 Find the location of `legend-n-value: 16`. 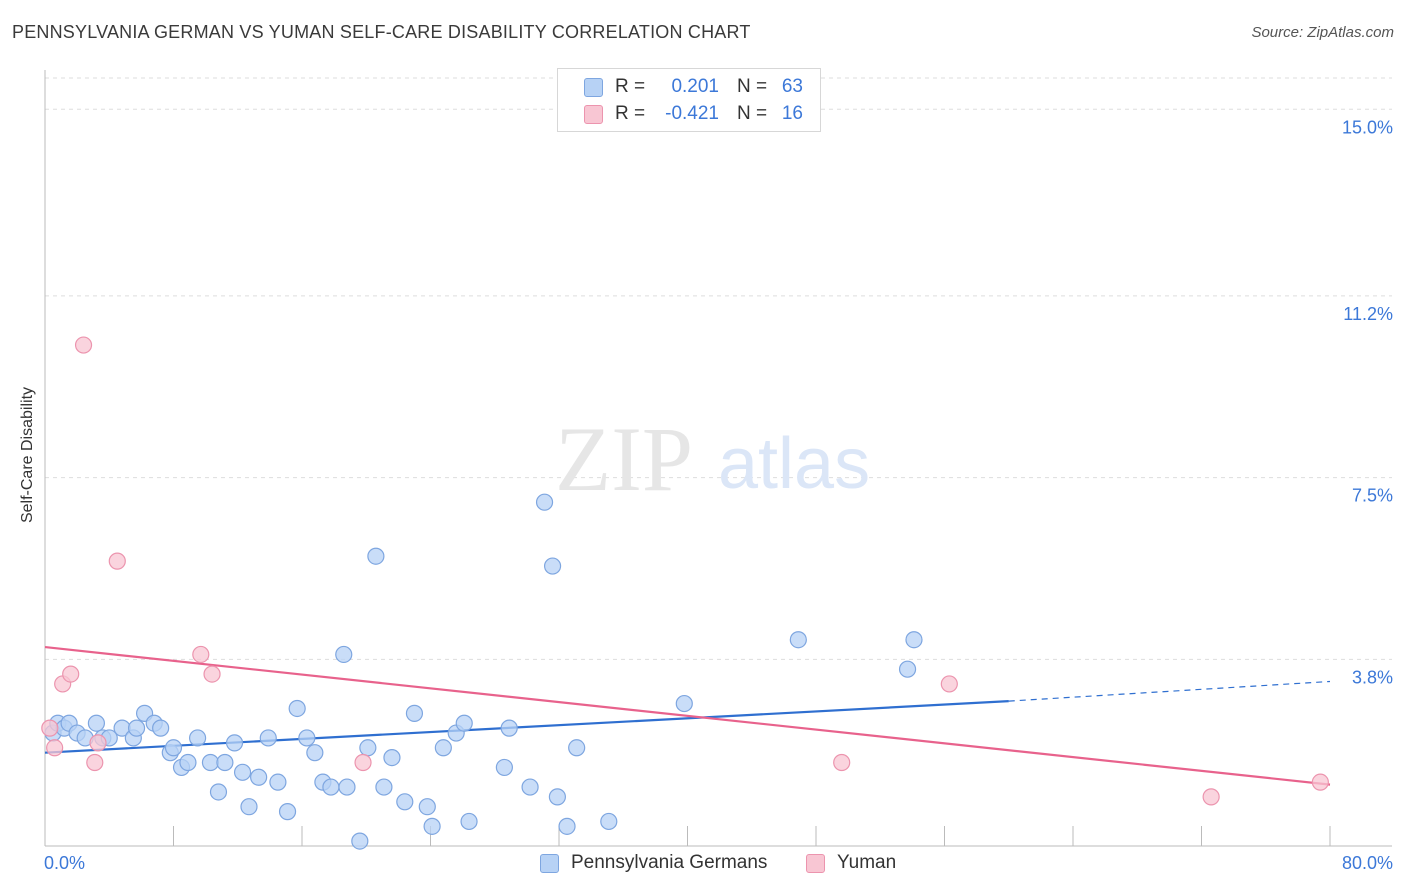

legend-n-value: 16 is located at coordinates (792, 113).